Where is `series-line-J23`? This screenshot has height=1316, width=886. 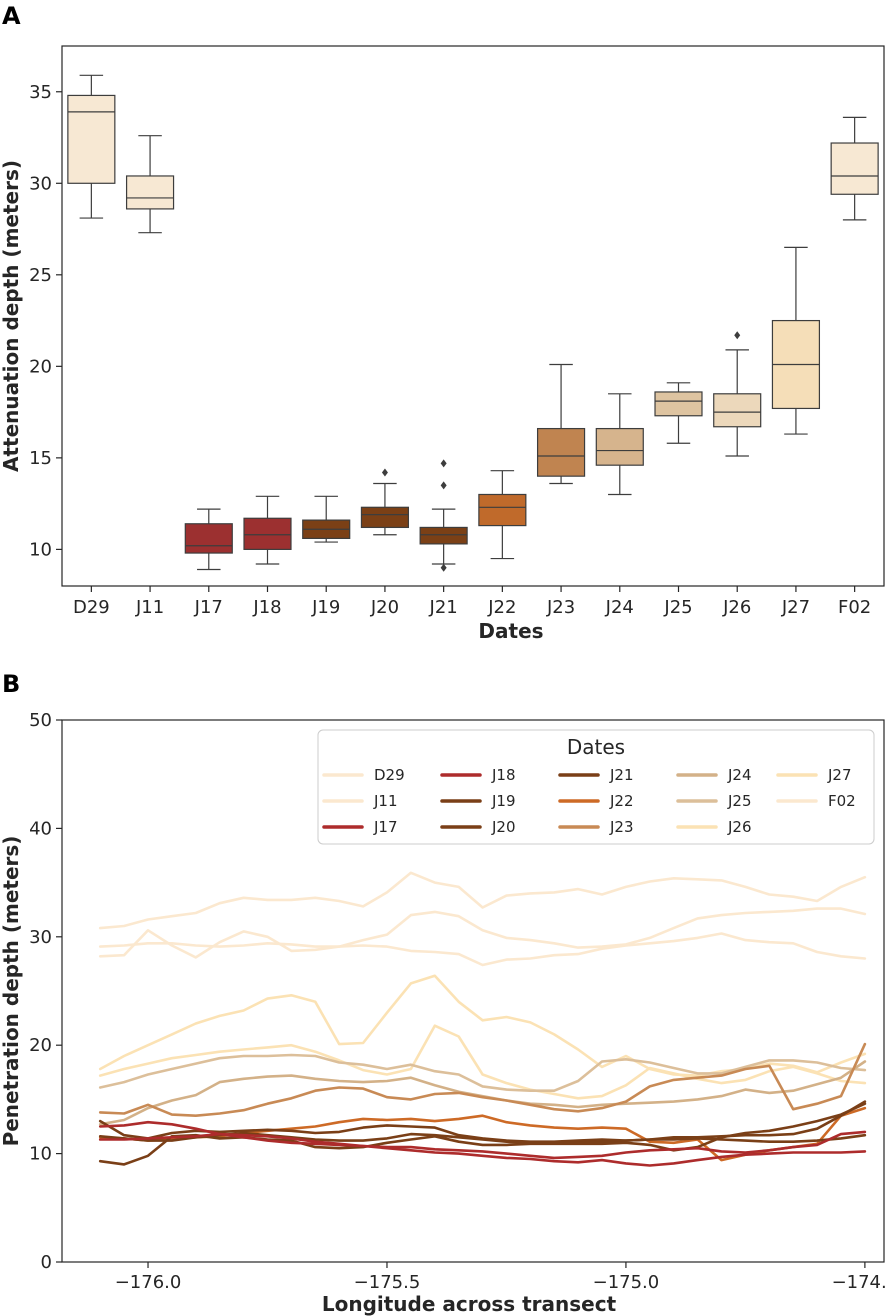 series-line-J23 is located at coordinates (482, 1079).